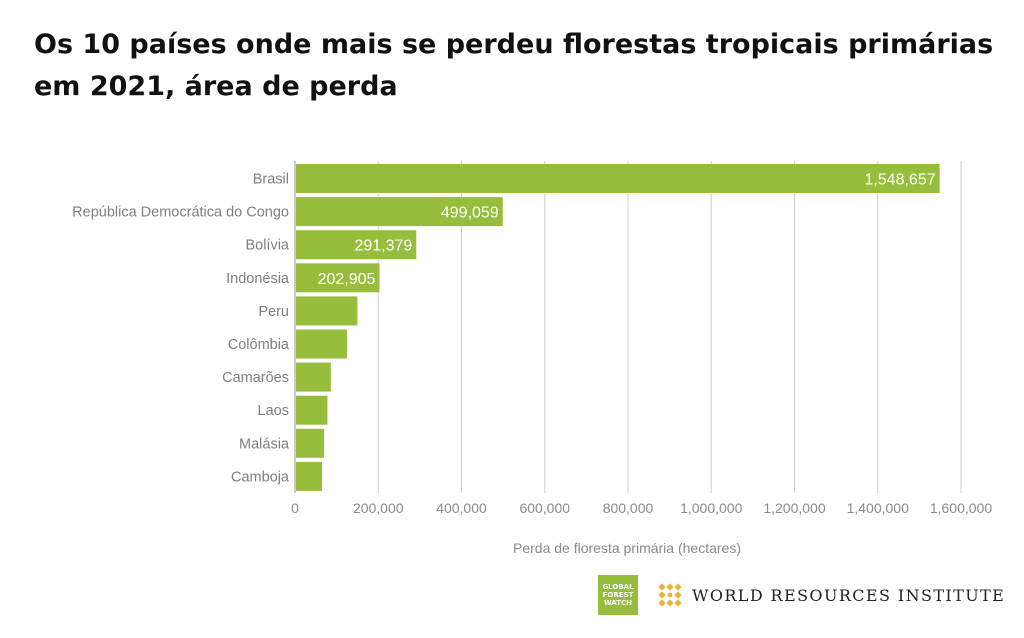  I want to click on wri-logo-label: WORLD RESOURCES INSTITUTE, so click(849, 595).